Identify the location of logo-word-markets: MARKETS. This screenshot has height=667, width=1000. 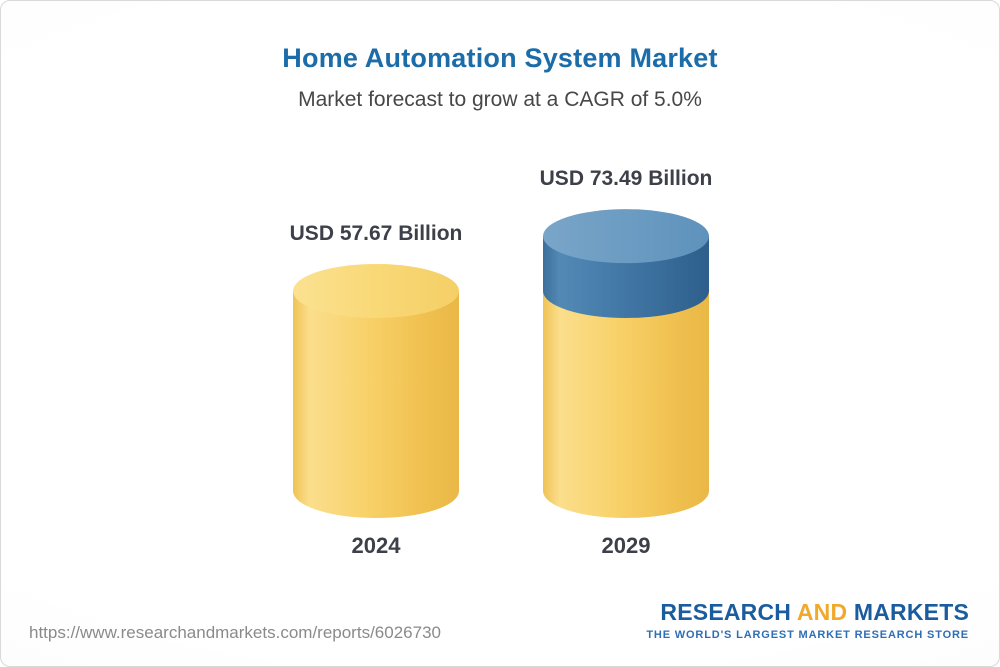
(911, 612).